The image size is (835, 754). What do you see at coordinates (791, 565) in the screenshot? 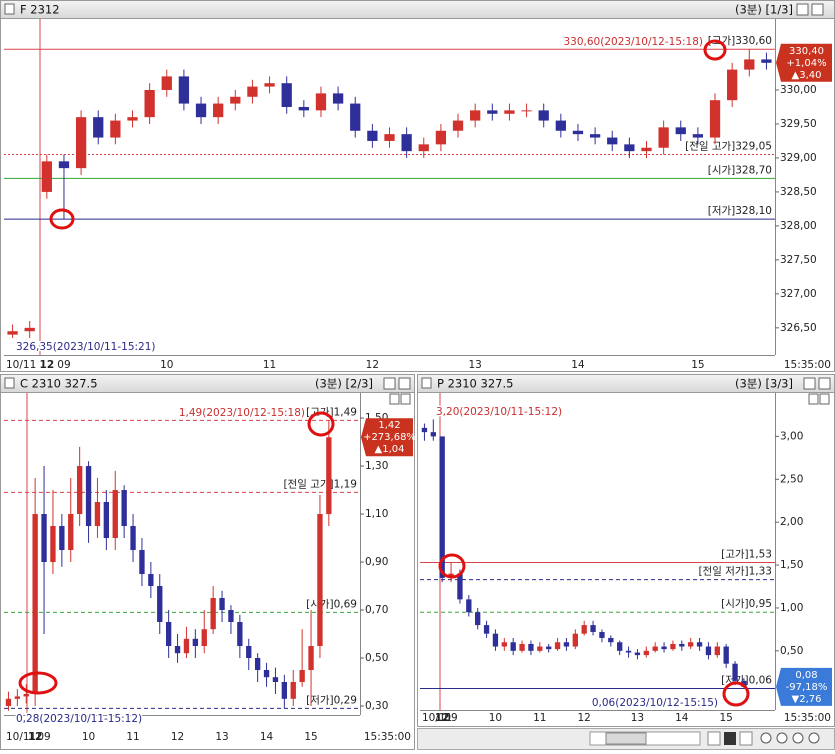
I see `y-tick-label: 1,50` at bounding box center [791, 565].